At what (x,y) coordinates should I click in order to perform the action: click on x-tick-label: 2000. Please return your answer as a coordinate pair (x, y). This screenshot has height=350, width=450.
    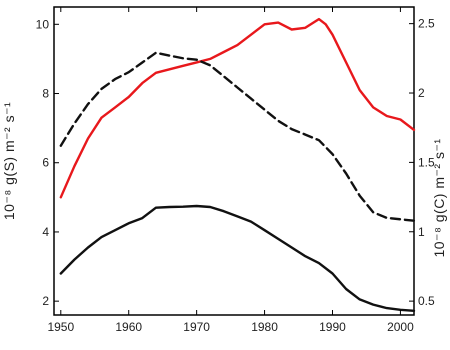
    Looking at the image, I should click on (400, 327).